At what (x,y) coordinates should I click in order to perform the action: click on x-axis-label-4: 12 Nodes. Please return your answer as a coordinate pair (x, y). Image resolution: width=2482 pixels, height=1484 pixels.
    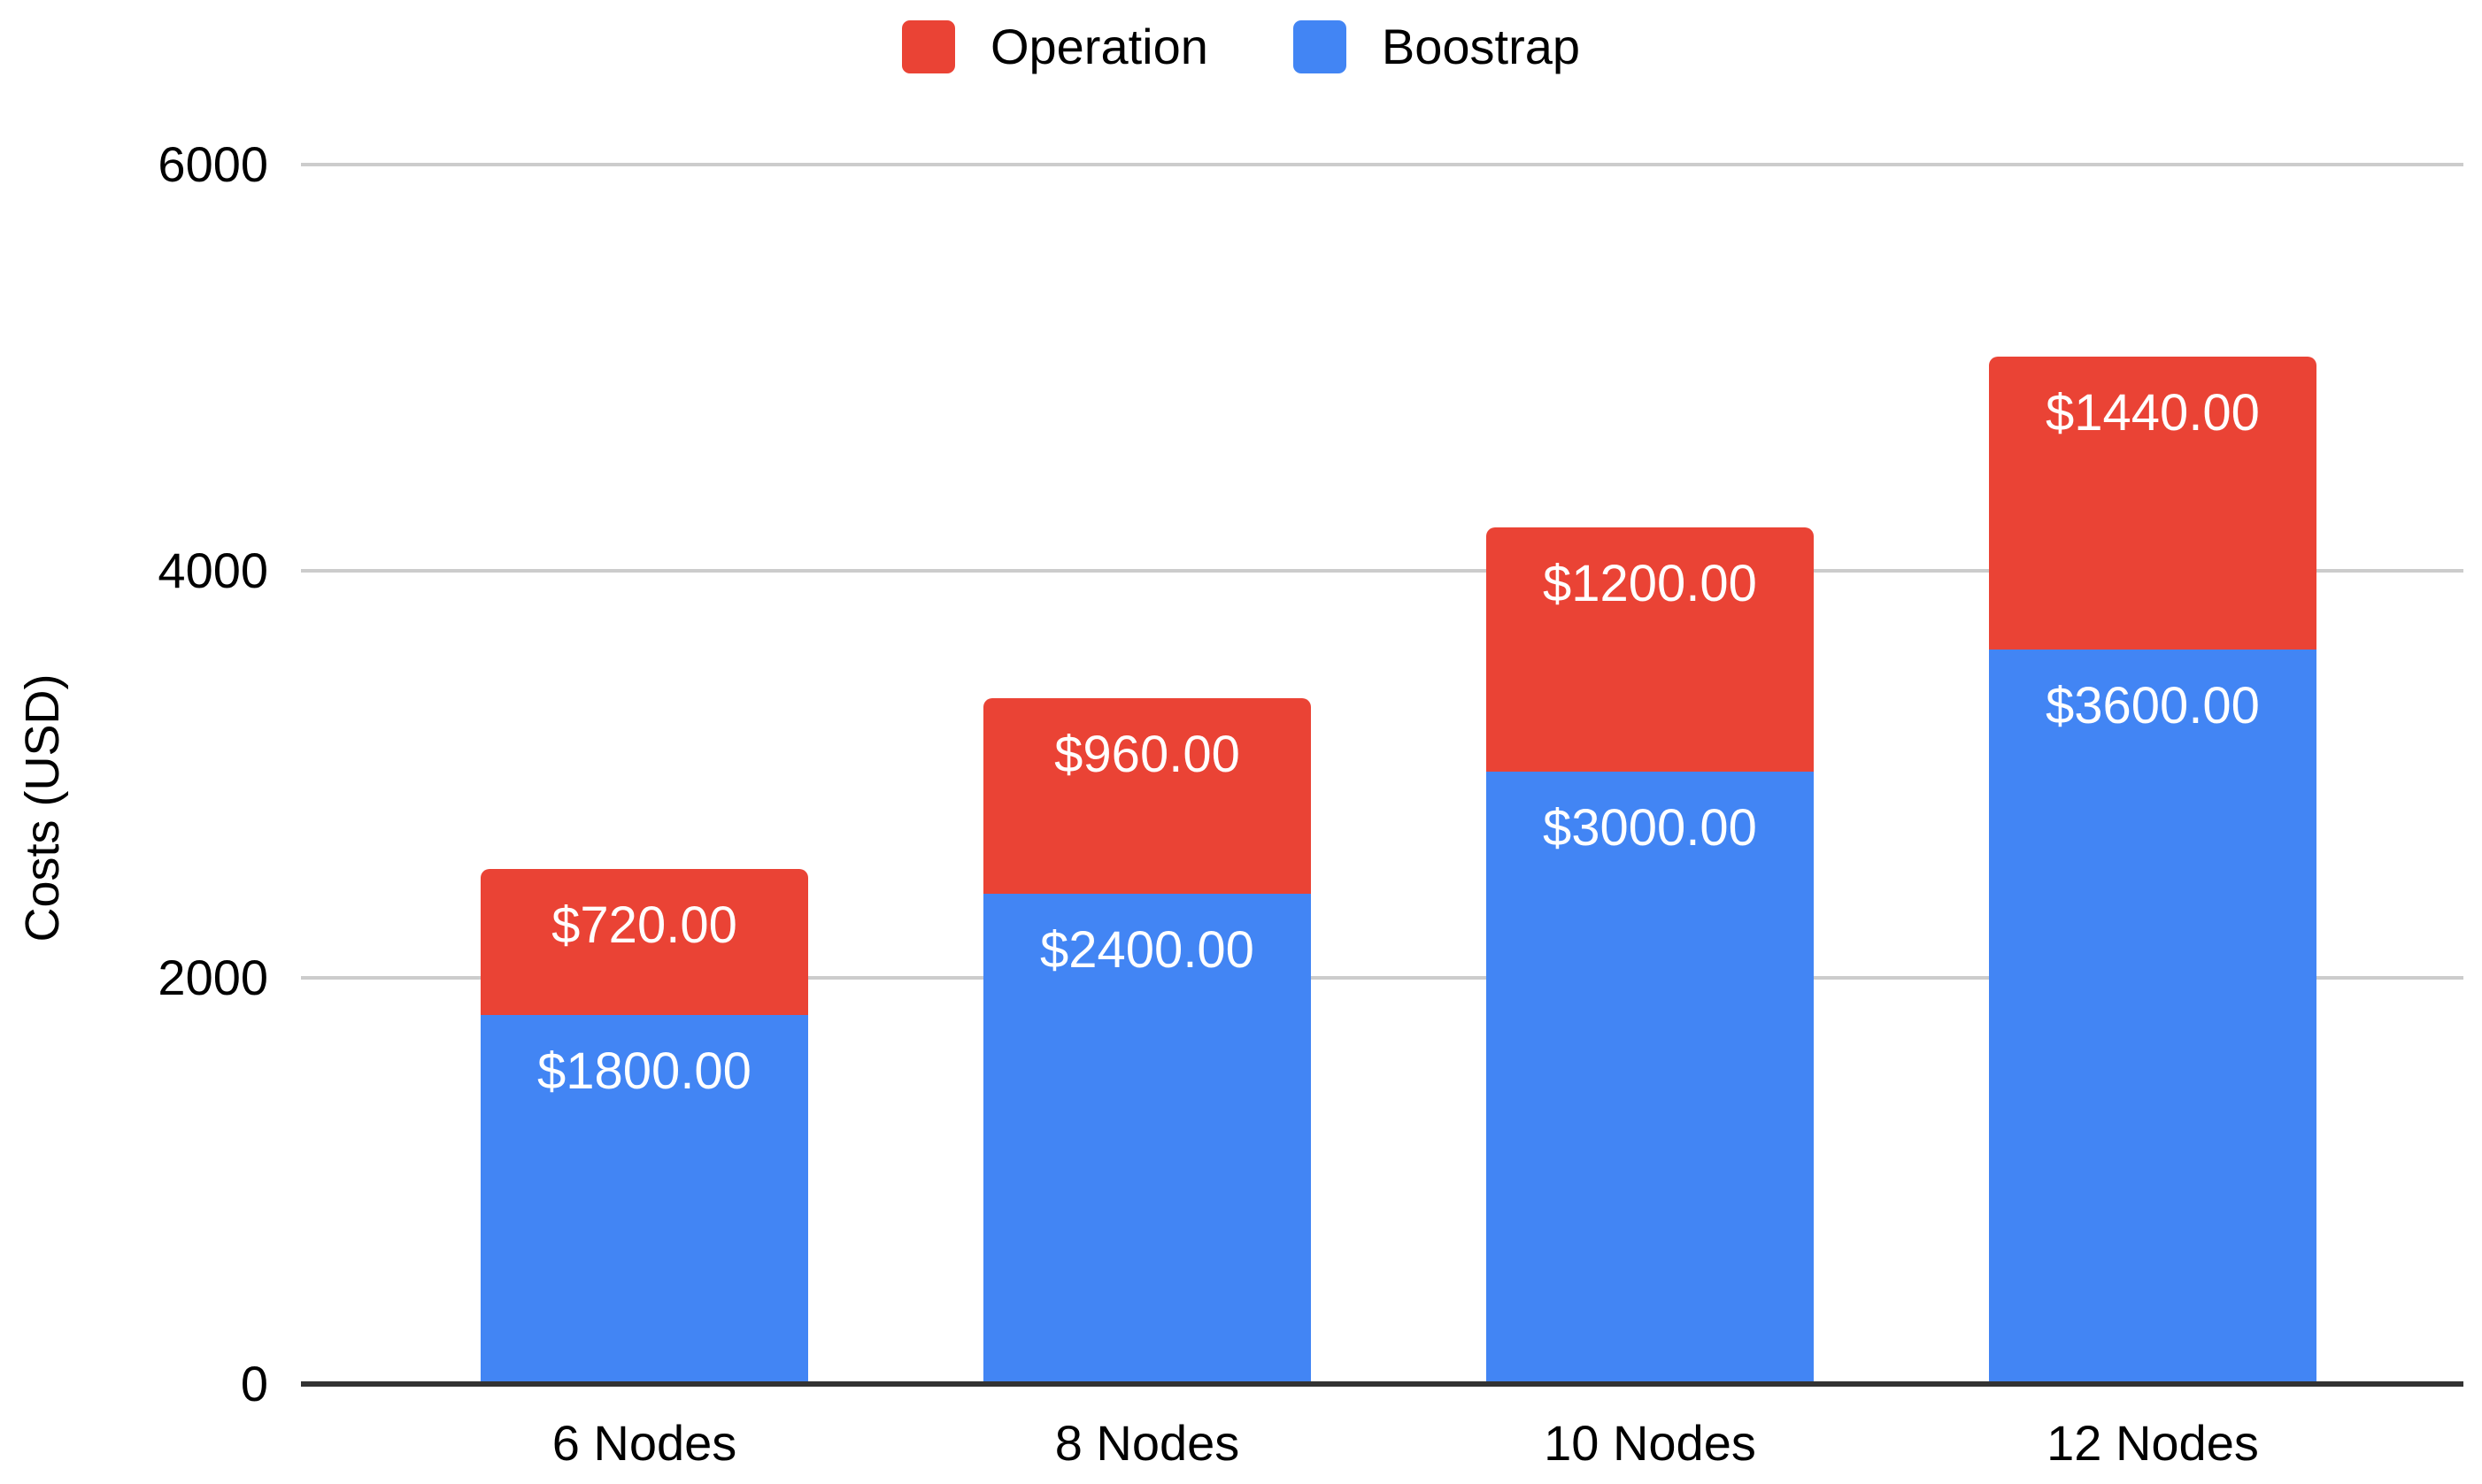
    Looking at the image, I should click on (2152, 1443).